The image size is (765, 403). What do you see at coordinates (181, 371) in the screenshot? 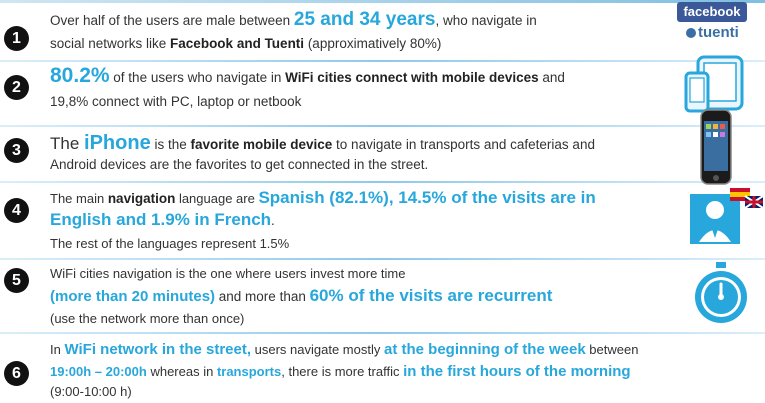
I see `text: whereas in` at bounding box center [181, 371].